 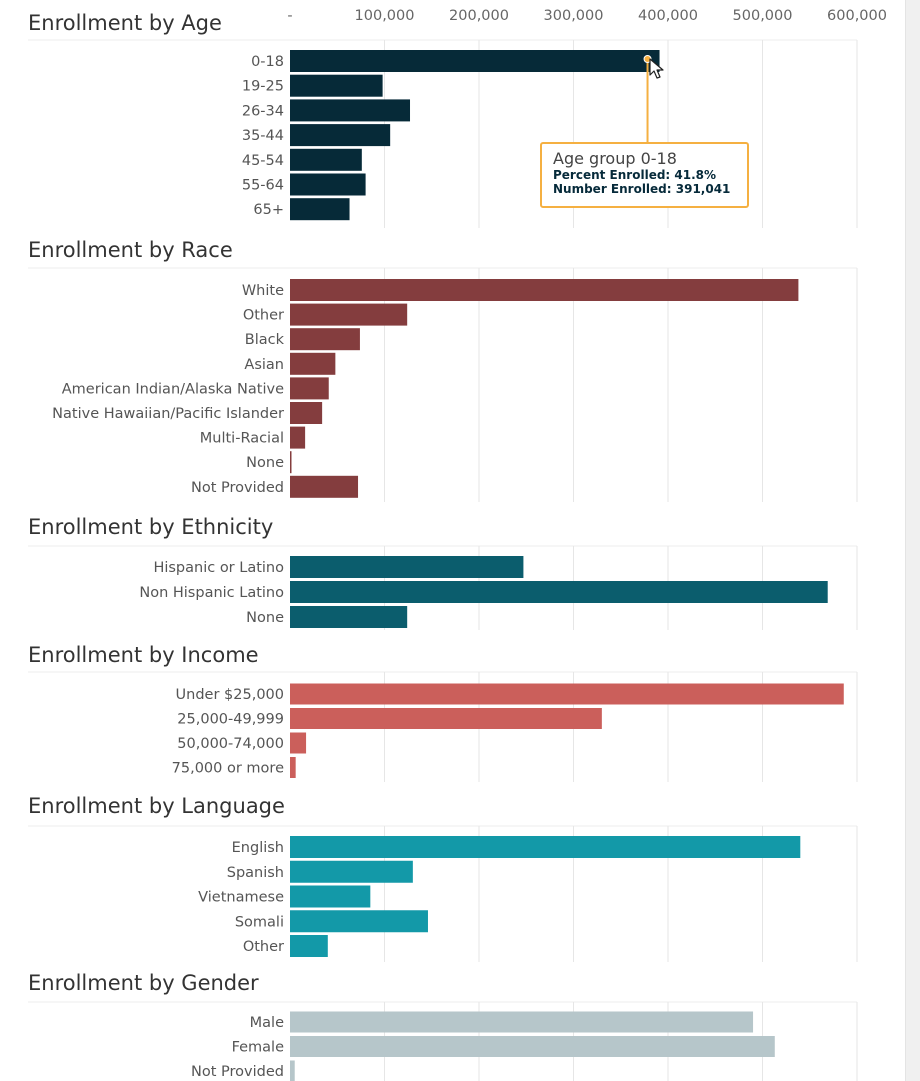 What do you see at coordinates (263, 87) in the screenshot?
I see `category-label: 19-25` at bounding box center [263, 87].